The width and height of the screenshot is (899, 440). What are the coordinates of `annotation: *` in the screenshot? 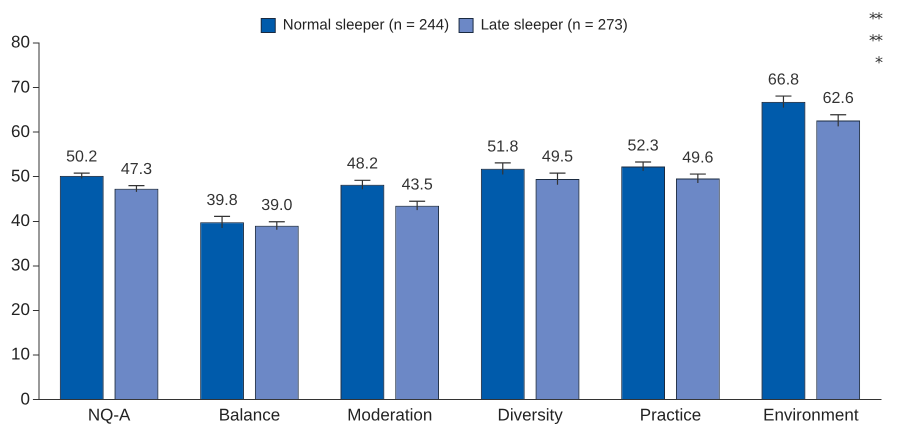 It's located at (879, 62).